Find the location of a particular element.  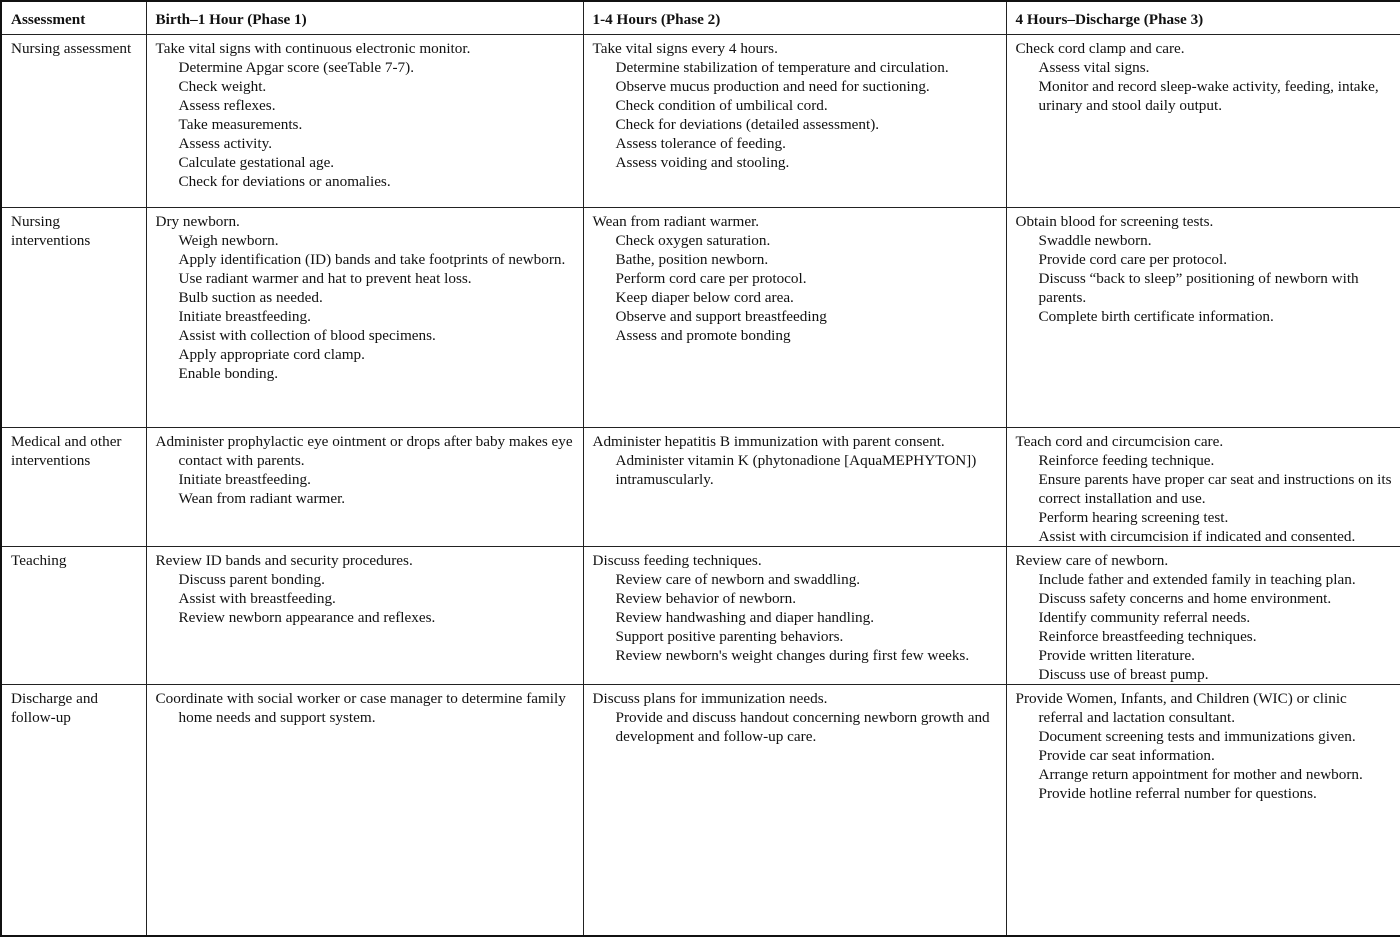

cell-sub-item: Identify community referral needs. is located at coordinates (1144, 617).